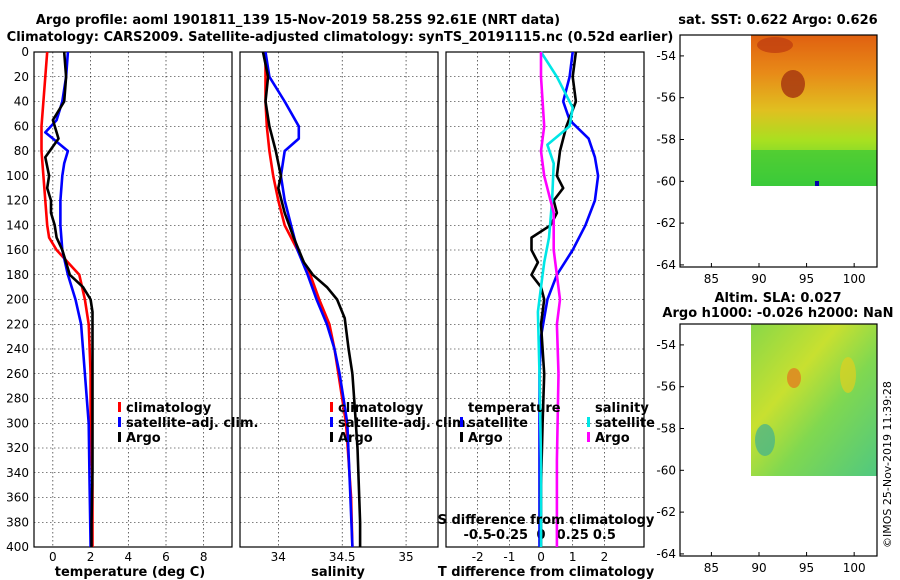 Image resolution: width=900 pixels, height=580 pixels. What do you see at coordinates (17, 547) in the screenshot?
I see `depth-tick-label: 400` at bounding box center [17, 547].